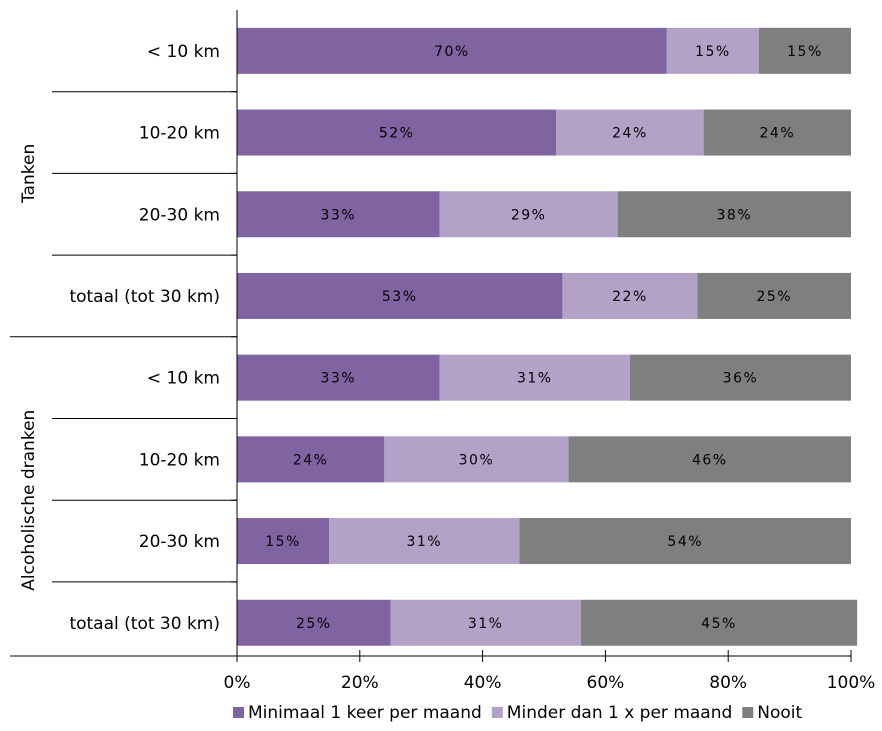 The image size is (882, 731). Describe the element at coordinates (29, 500) in the screenshot. I see `group-label: Alcoholische dranken` at that location.